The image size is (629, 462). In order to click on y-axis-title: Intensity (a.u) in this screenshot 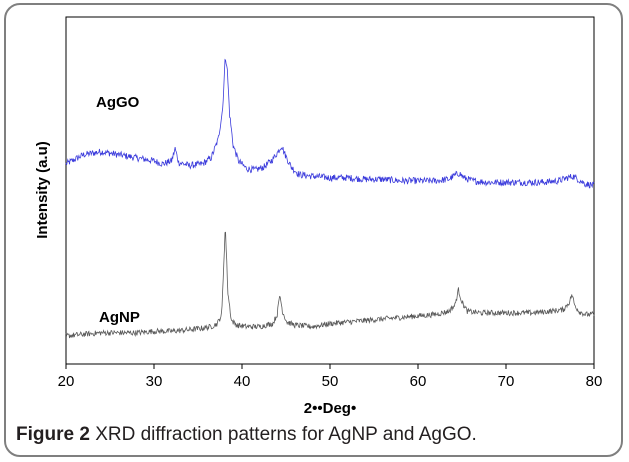, I will do `click(42, 190)`.